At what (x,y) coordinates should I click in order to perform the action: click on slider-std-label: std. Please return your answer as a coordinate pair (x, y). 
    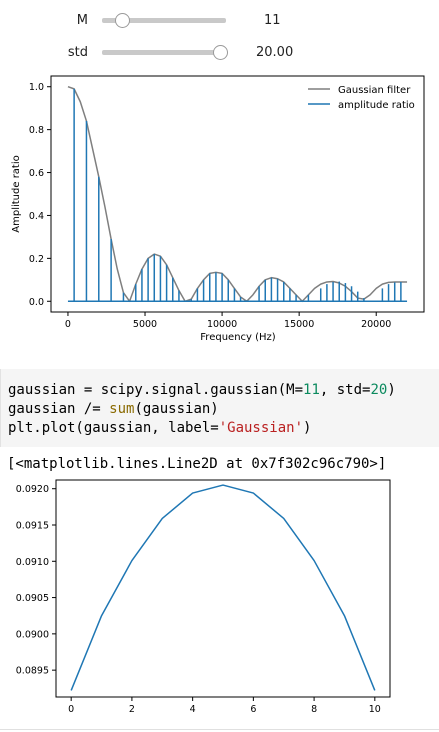
    Looking at the image, I should click on (77, 52).